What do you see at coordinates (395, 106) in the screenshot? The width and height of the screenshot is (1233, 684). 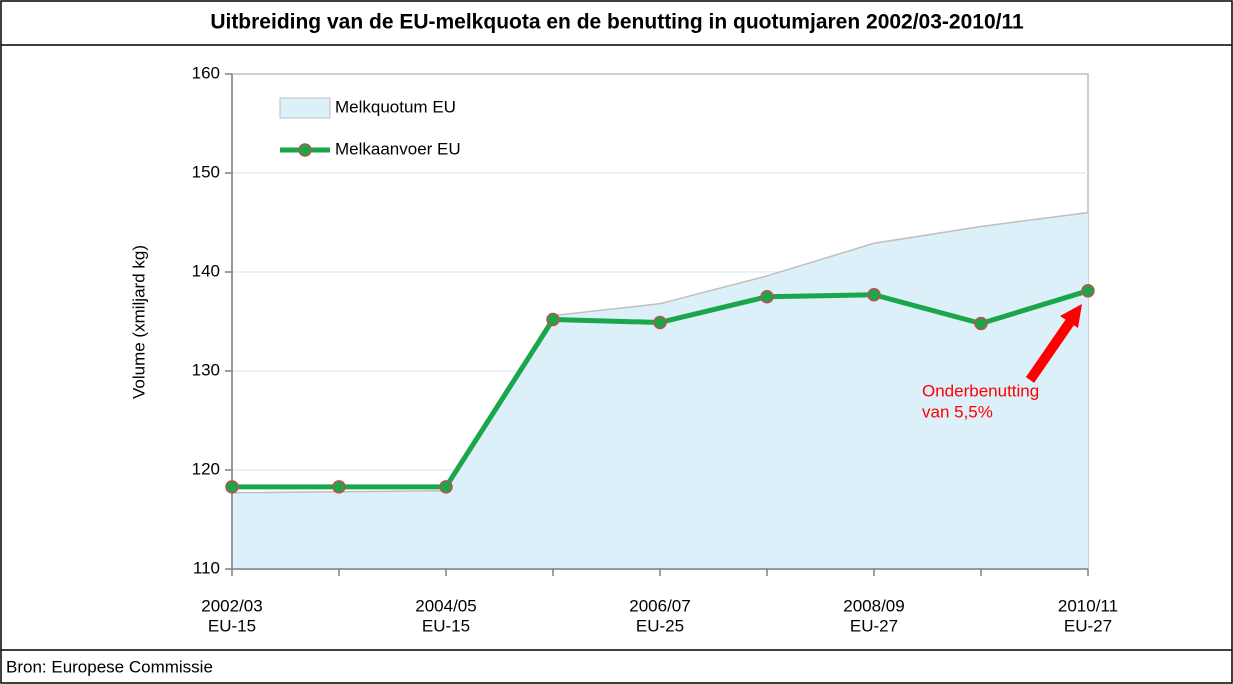 I see `legend-label: Melkquotum EU` at bounding box center [395, 106].